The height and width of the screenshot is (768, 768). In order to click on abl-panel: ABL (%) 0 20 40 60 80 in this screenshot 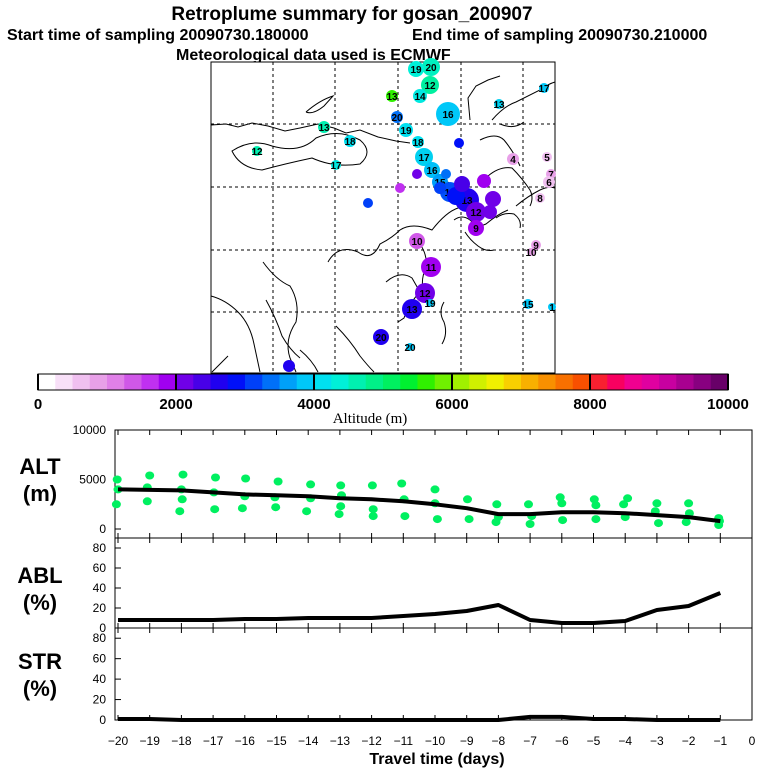, I will do `click(385, 586)`.